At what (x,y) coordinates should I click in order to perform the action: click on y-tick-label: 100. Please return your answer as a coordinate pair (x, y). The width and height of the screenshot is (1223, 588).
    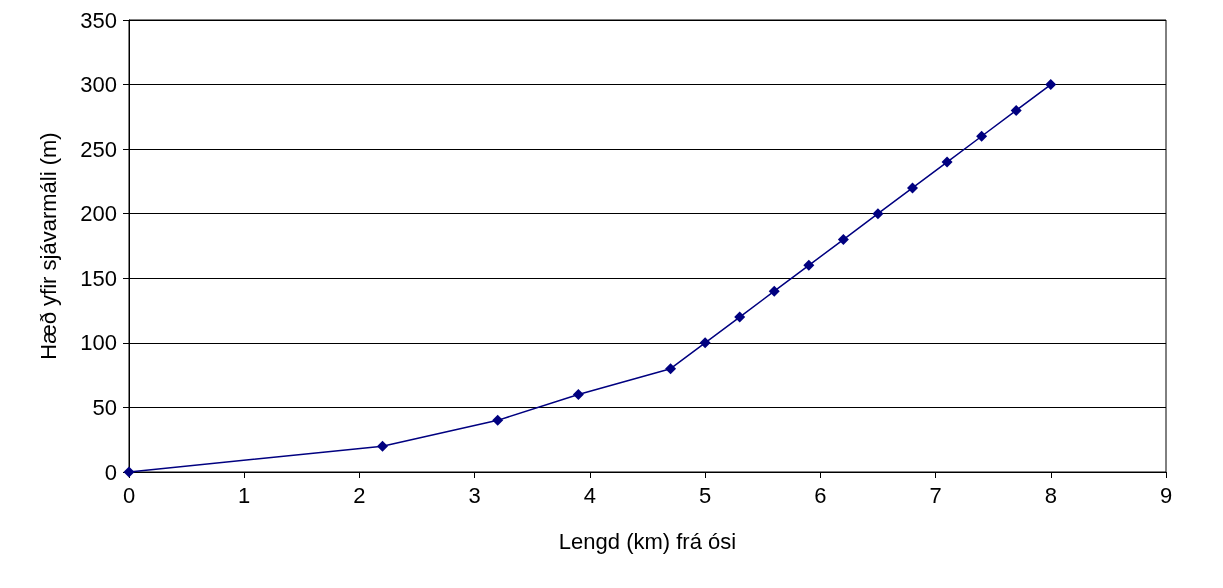
    Looking at the image, I should click on (98, 343).